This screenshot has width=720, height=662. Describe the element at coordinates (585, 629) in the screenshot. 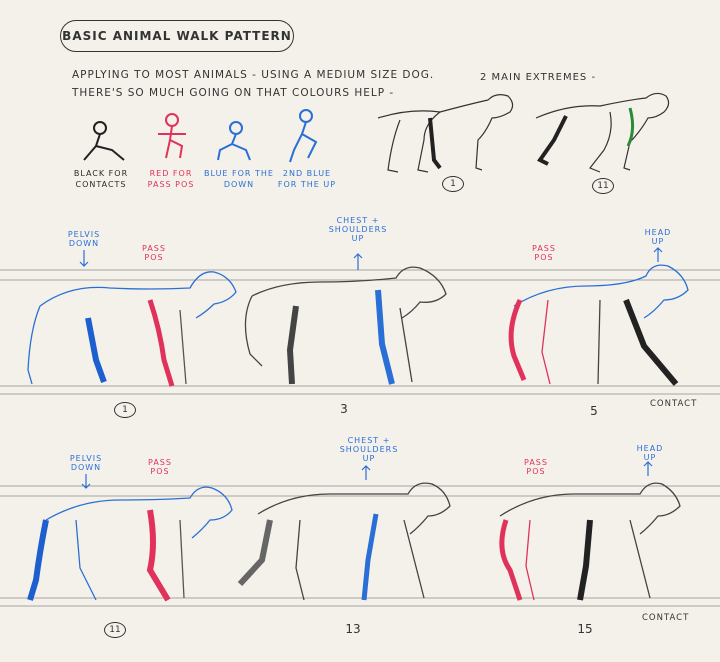

I see `frame-number-15: 15` at that location.